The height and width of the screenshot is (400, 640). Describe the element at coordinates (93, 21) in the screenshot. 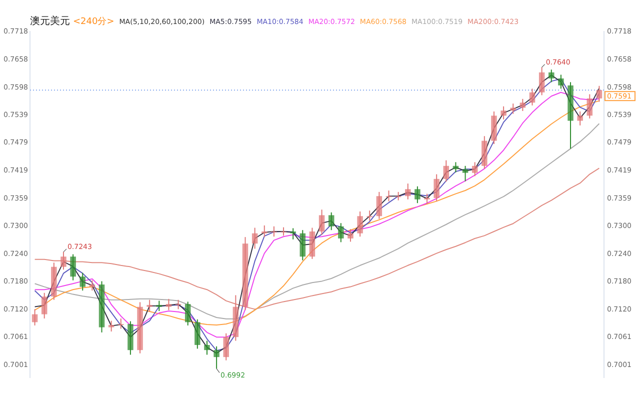

I see `chart-subtitle: <240分>` at that location.